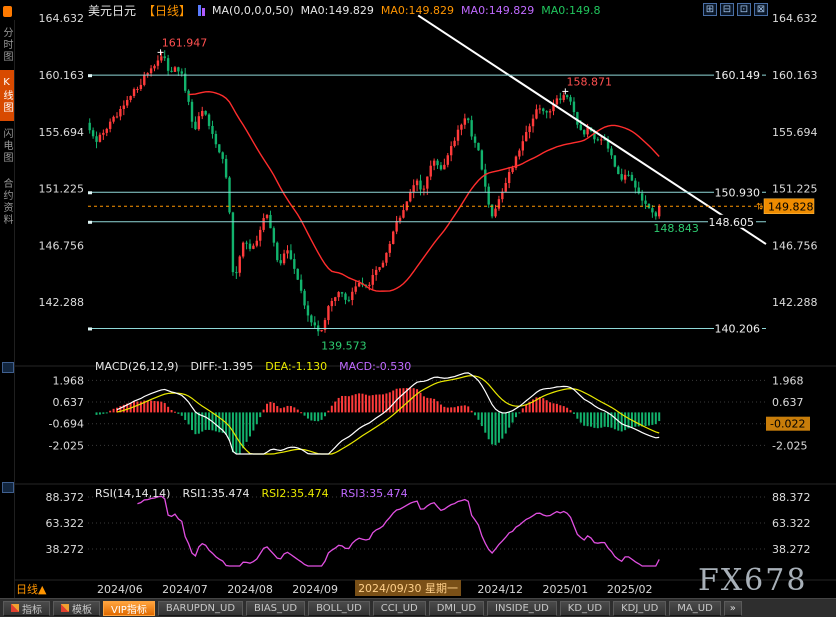  What do you see at coordinates (744, 9) in the screenshot?
I see `layout-pane-icon: ⊡` at bounding box center [744, 9].